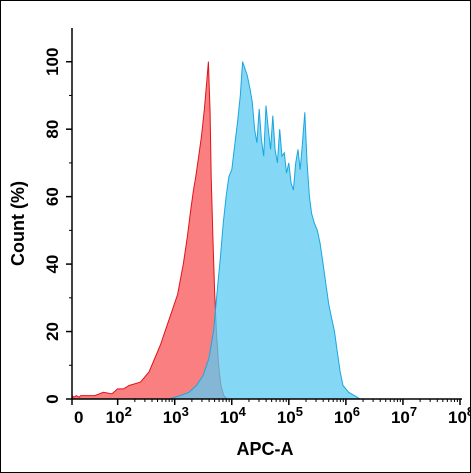 This screenshot has height=473, width=471. Describe the element at coordinates (52, 196) in the screenshot. I see `y-tick-label: 60` at that location.